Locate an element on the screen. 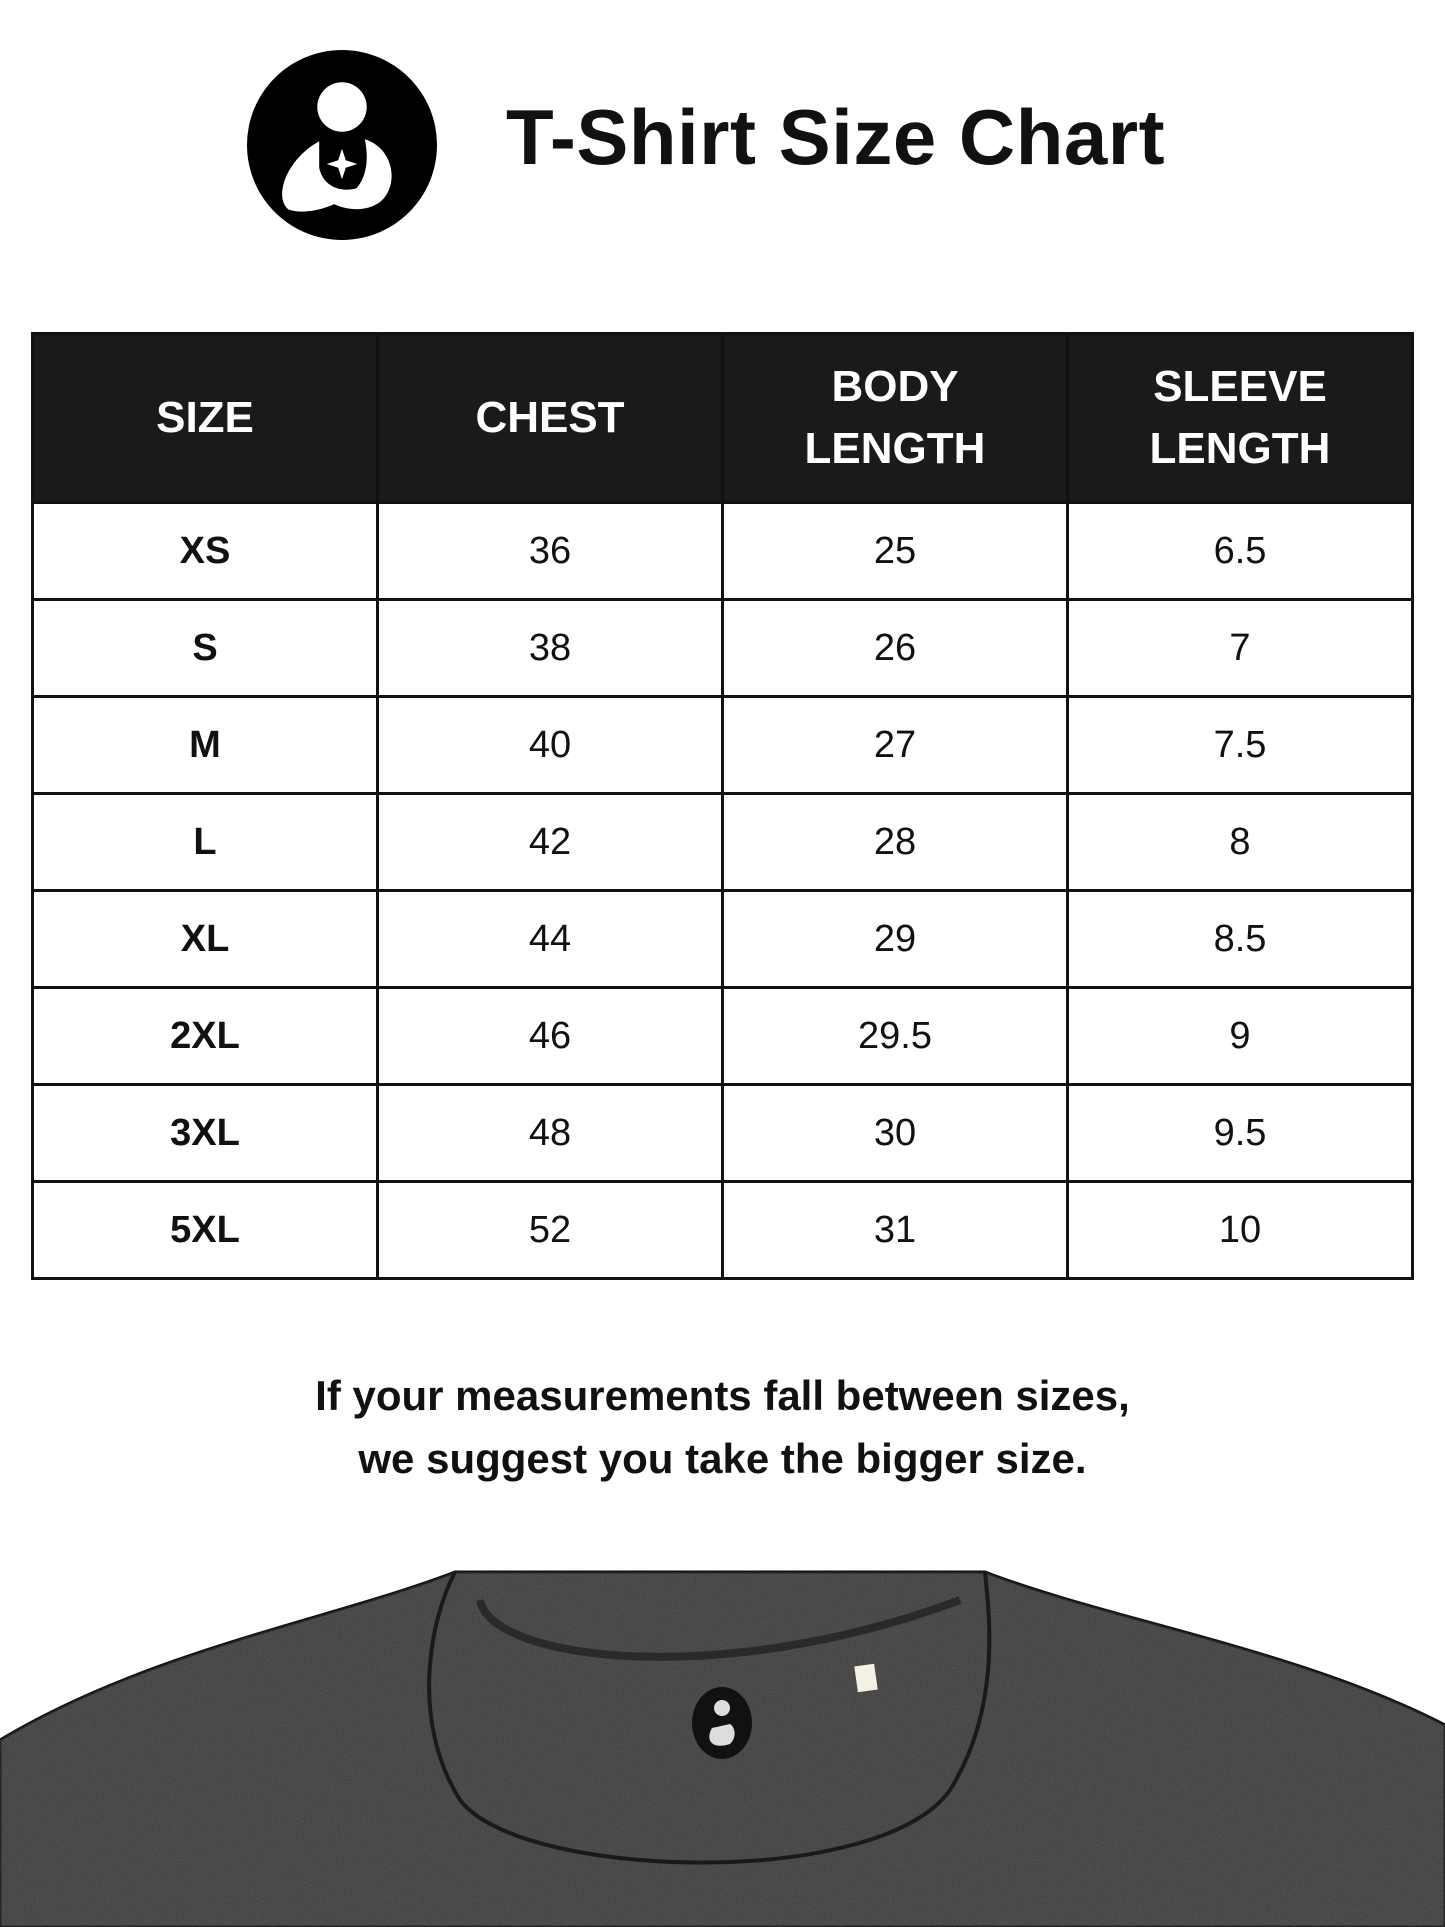 The height and width of the screenshot is (1927, 1445). table-header-row: SIZE CHEST BODY LENGTH SLEEVE LENGTH is located at coordinates (722, 418).